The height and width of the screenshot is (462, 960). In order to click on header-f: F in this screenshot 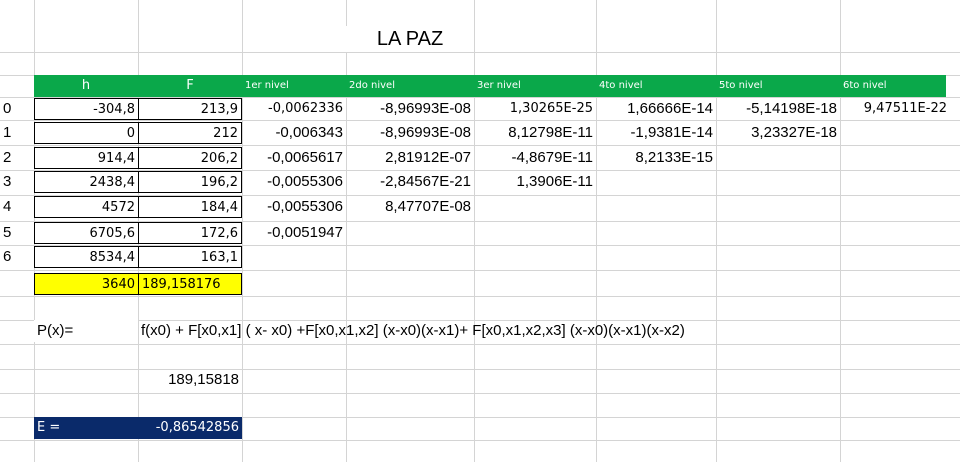, I will do `click(190, 85)`.